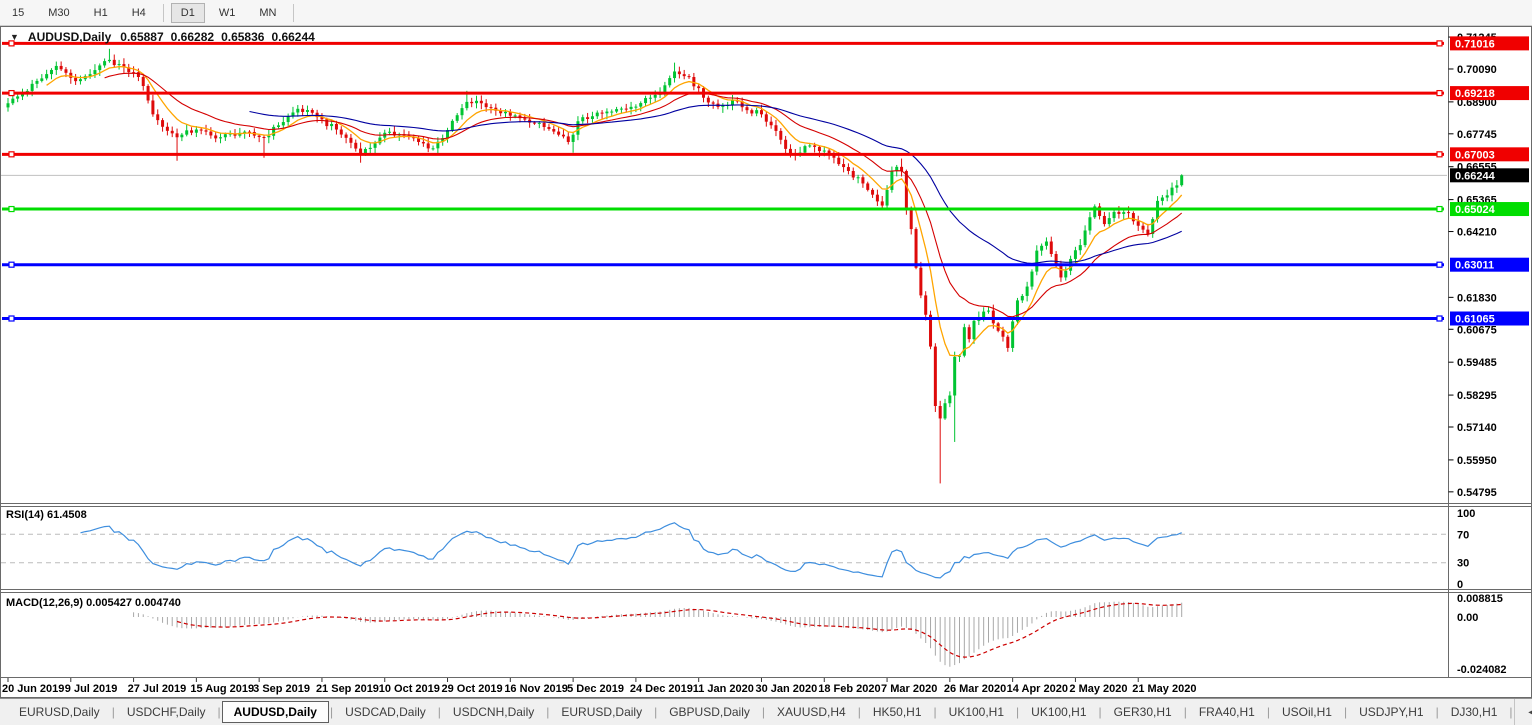 Image resolution: width=1532 pixels, height=725 pixels. I want to click on price-tick: 0.70090, so click(1477, 70).